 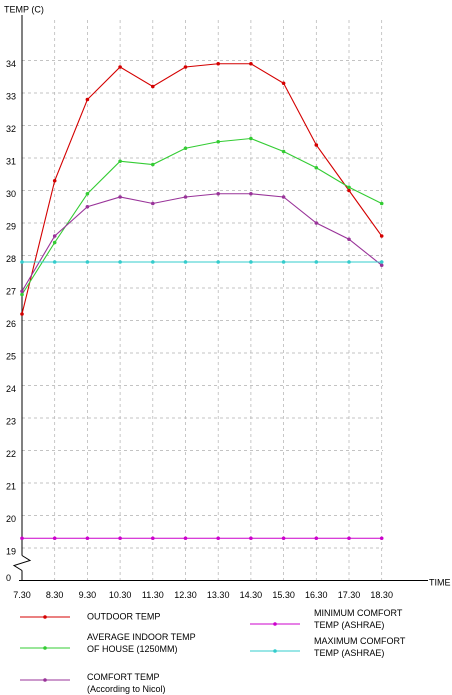 What do you see at coordinates (358, 619) in the screenshot?
I see `legend-label: MINIMUM COMFORT TEMP (ASHRAE)` at bounding box center [358, 619].